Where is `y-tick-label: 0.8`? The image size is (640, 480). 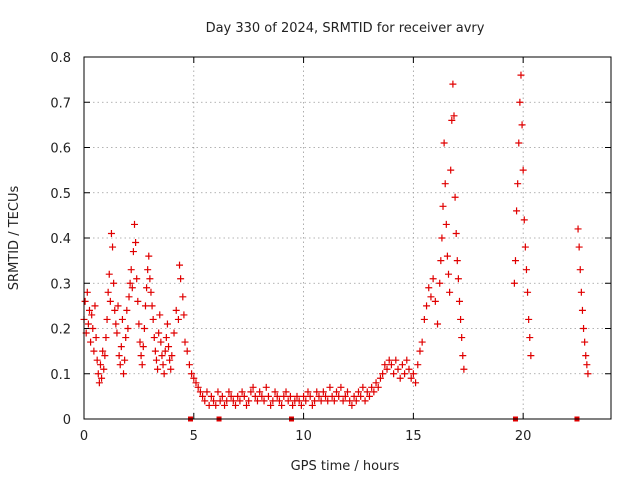 y-tick-label: 0.8 is located at coordinates (60, 58).